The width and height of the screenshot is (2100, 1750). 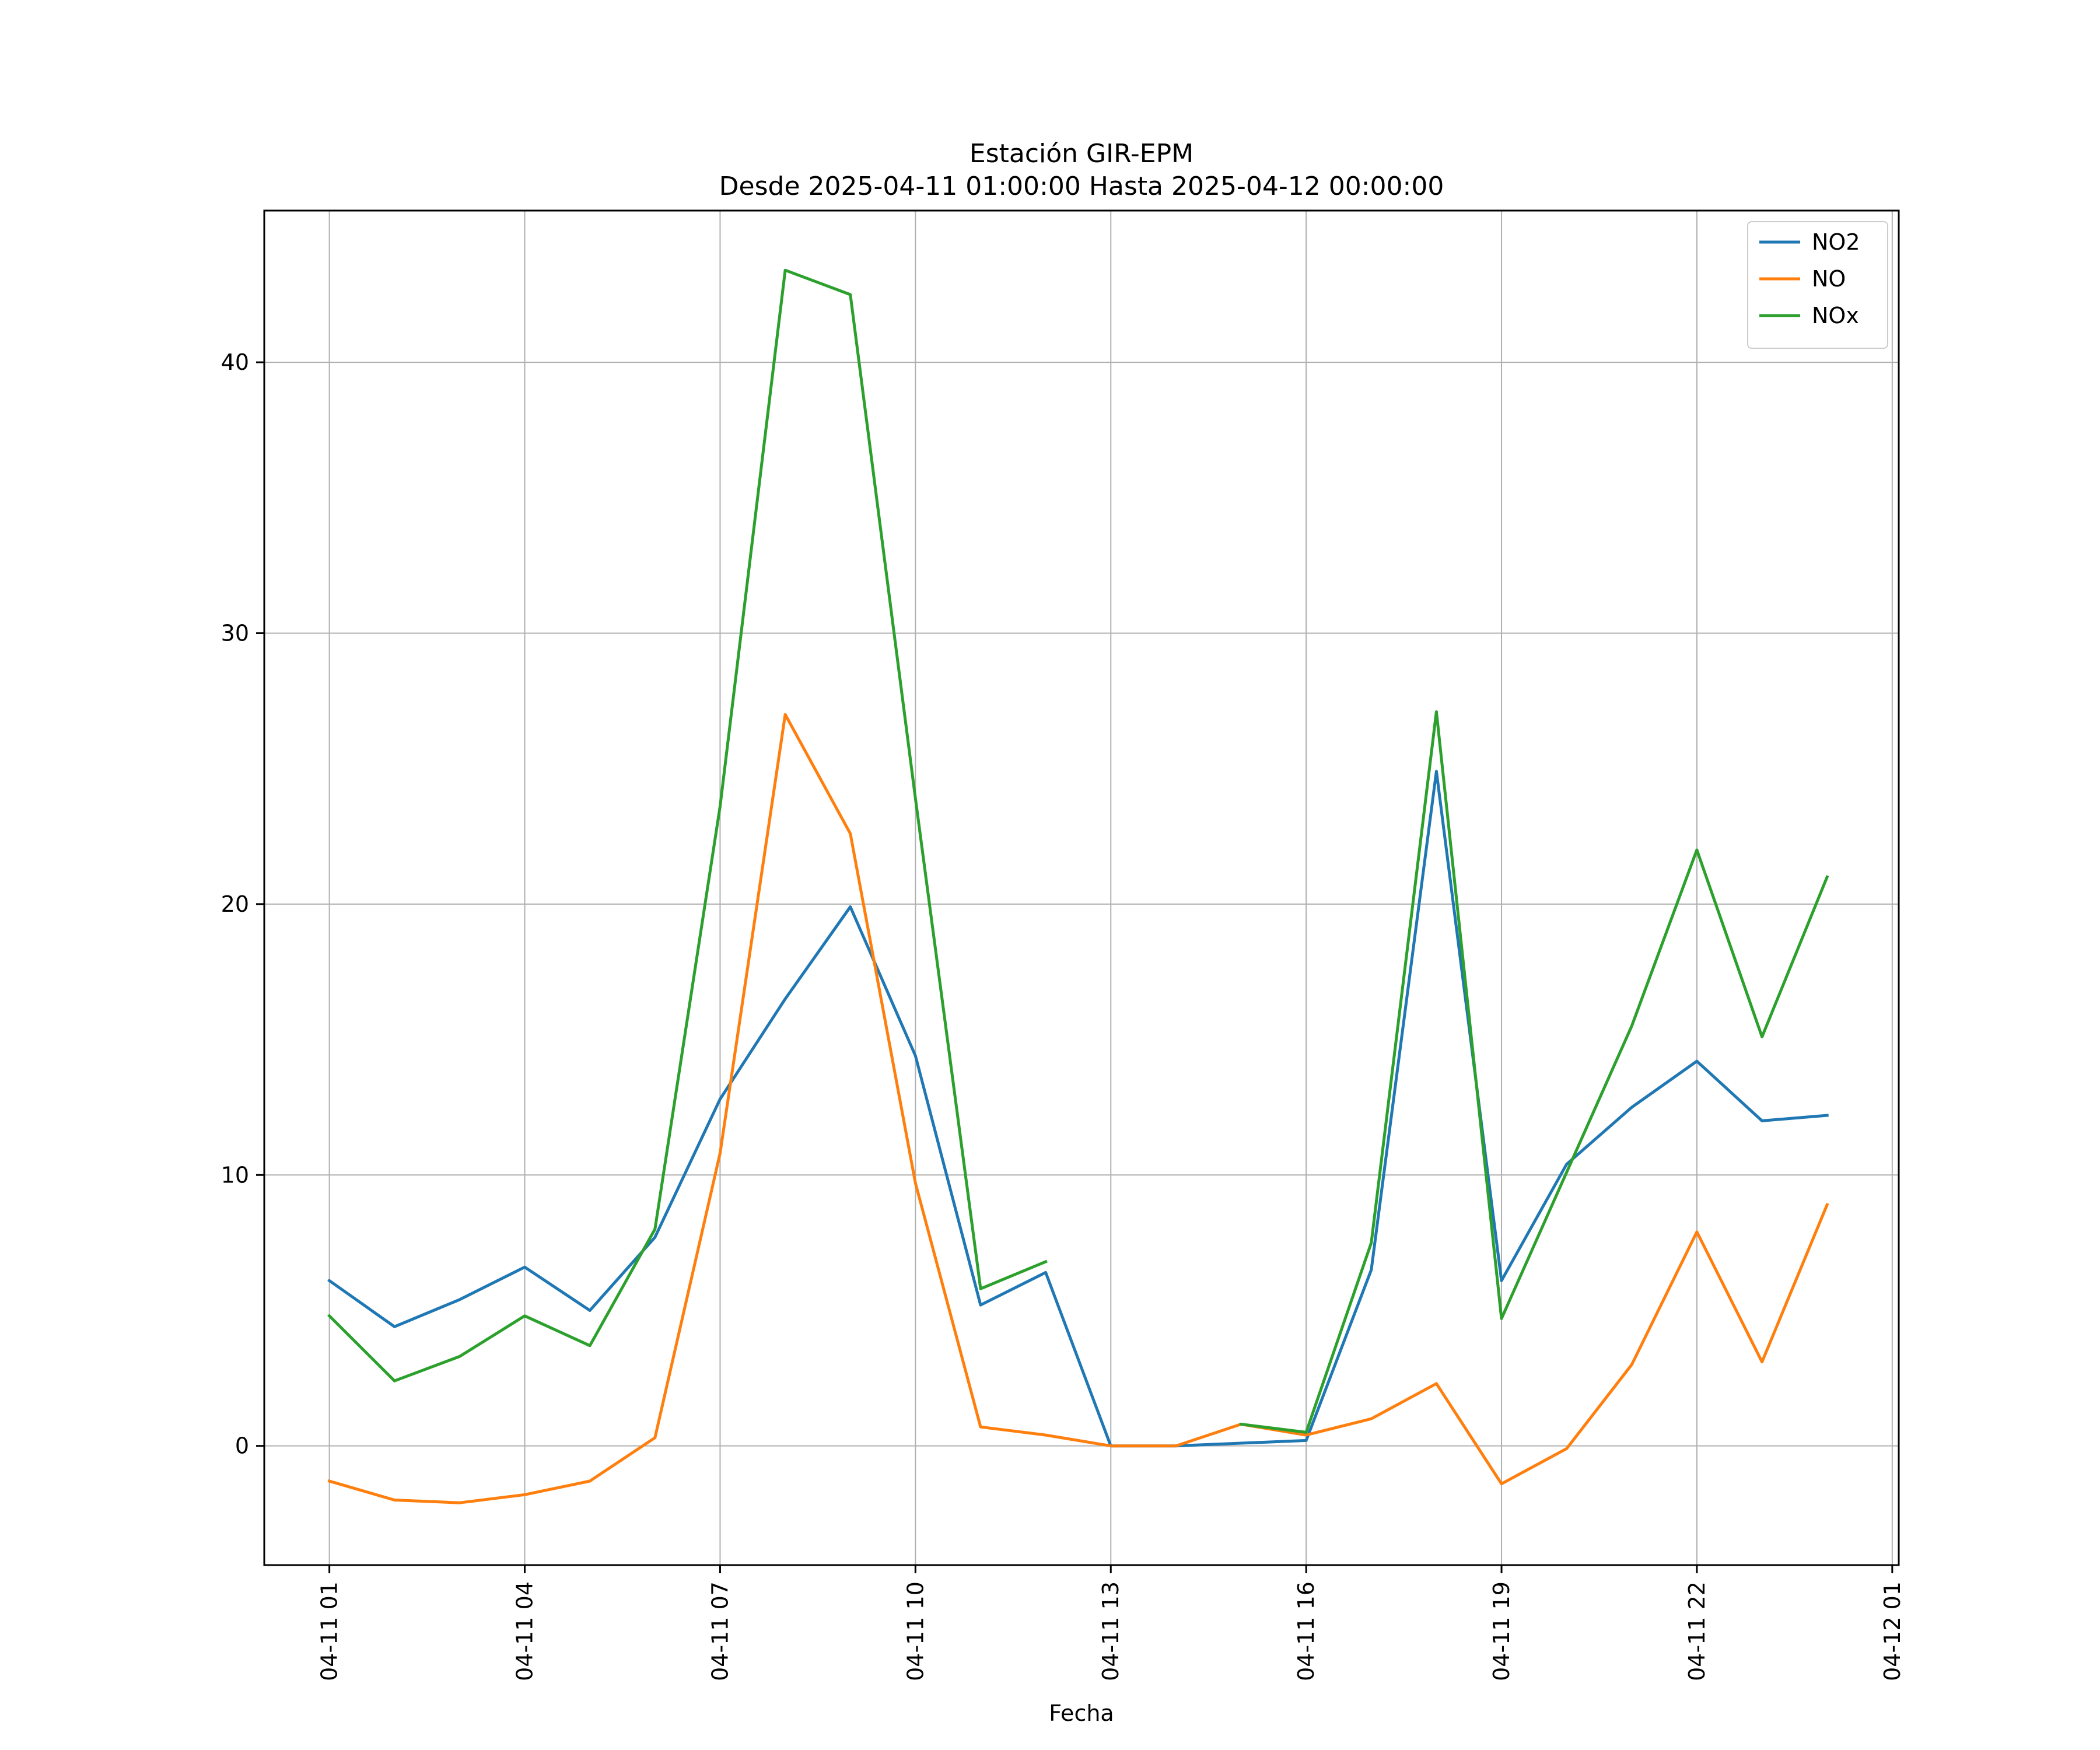 I want to click on y-tick-label: 10, so click(x=235, y=1175).